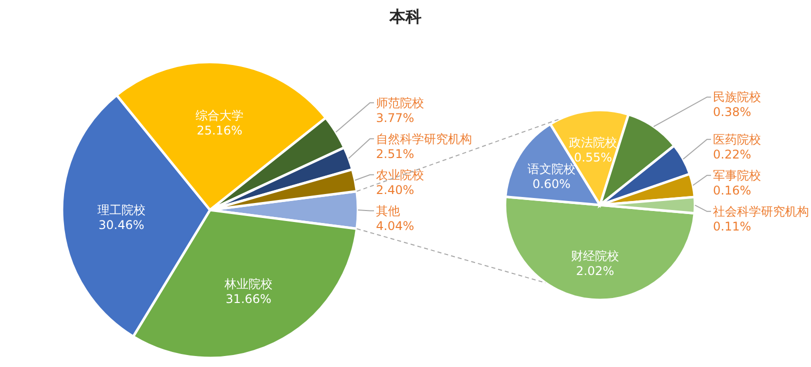 Image resolution: width=811 pixels, height=367 pixels. Describe the element at coordinates (388, 211) in the screenshot. I see `slice-label: 其他` at that location.